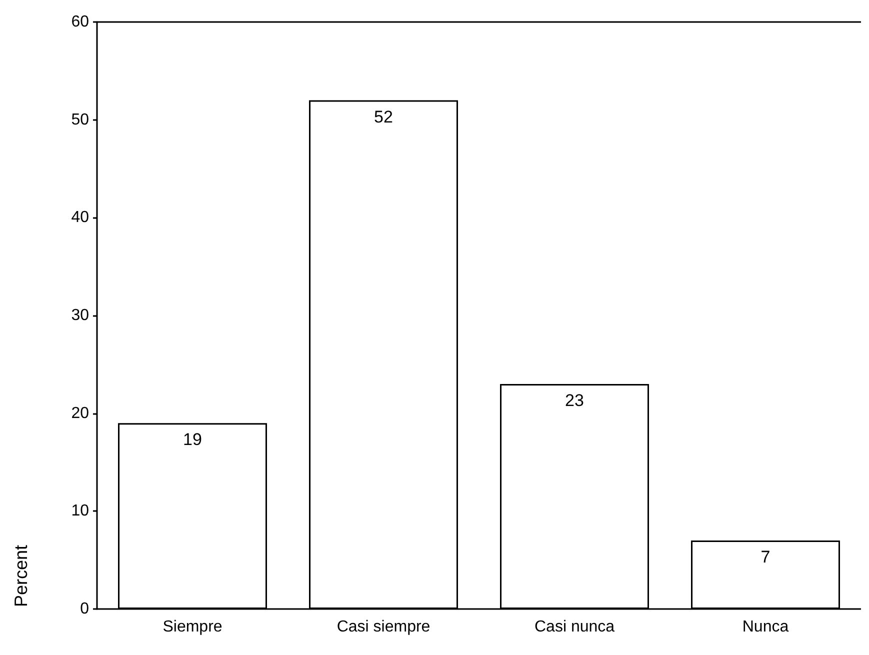 The height and width of the screenshot is (655, 869). I want to click on y-tick-label: 60, so click(80, 22).